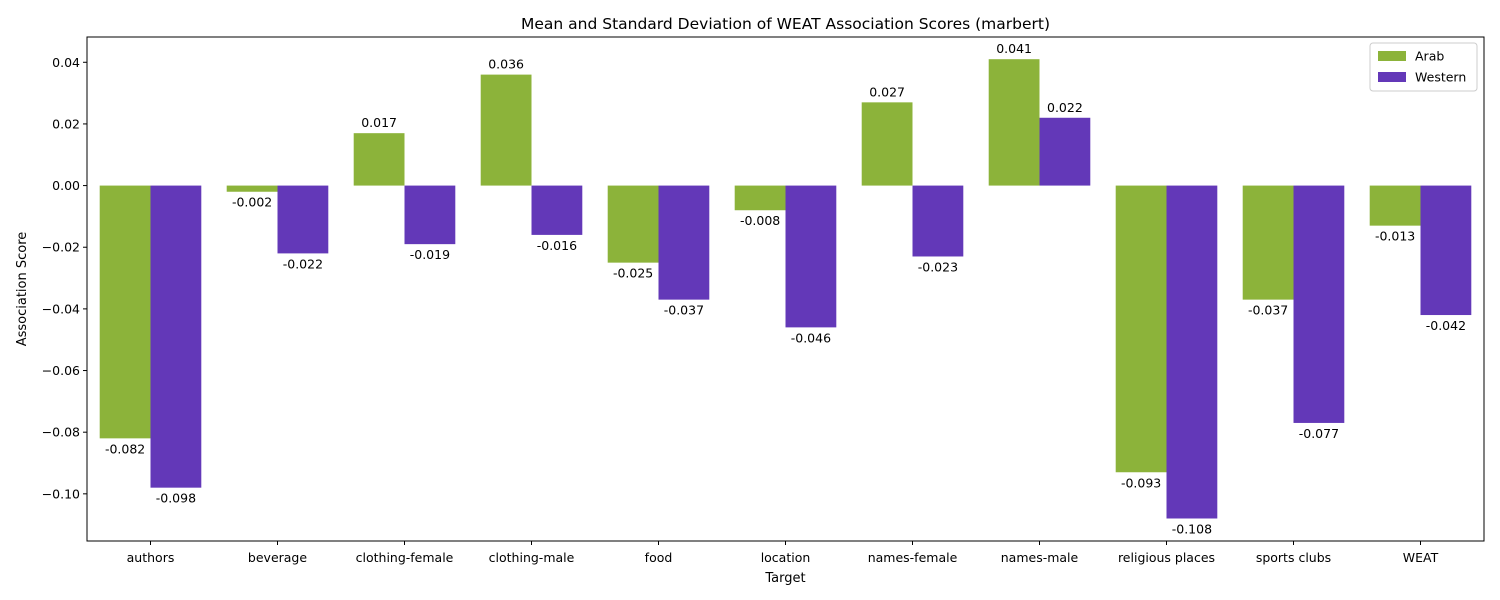 This screenshot has width=1500, height=600. What do you see at coordinates (430, 254) in the screenshot?
I see `data-label-western-2: -0.019` at bounding box center [430, 254].